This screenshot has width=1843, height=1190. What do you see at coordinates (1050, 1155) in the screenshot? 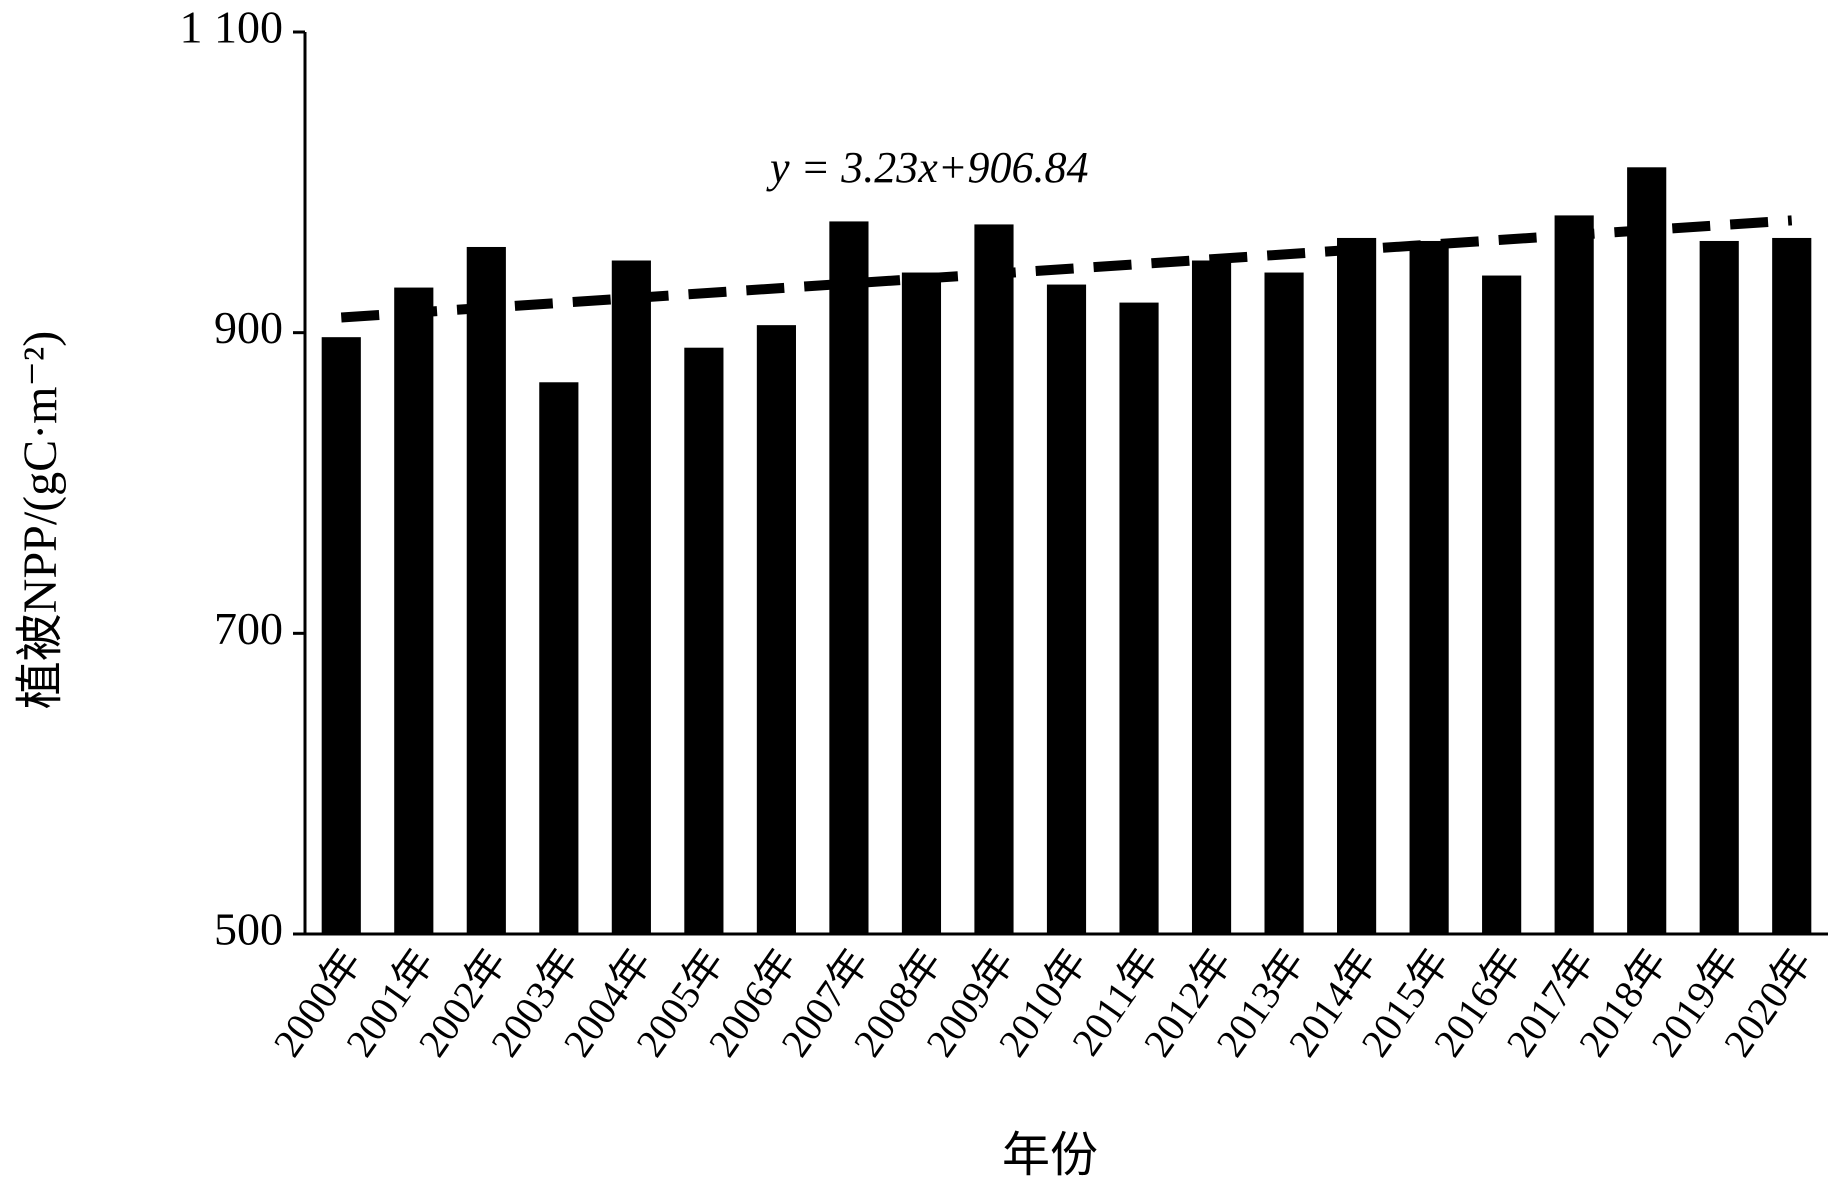
I see `x-axis-title: 年份` at bounding box center [1050, 1155].